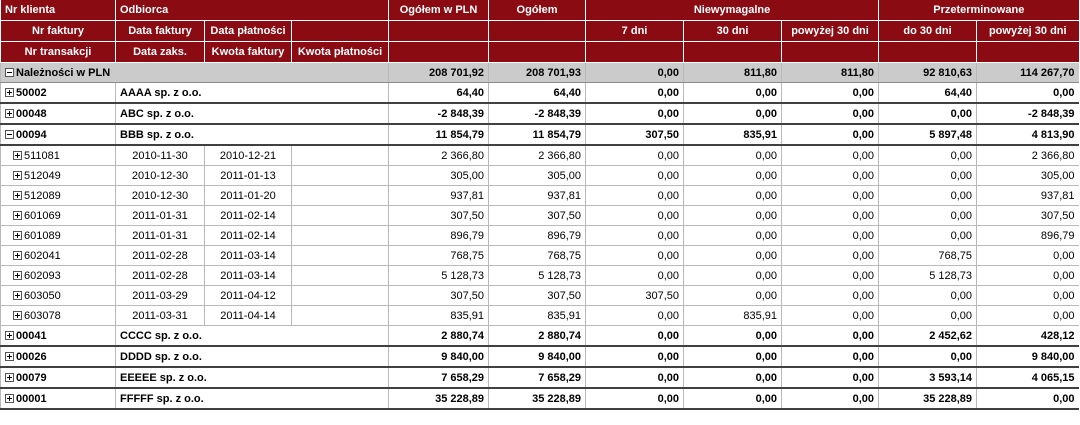 The image size is (1080, 425). What do you see at coordinates (58, 10) in the screenshot?
I see `header-client-no: Nr klienta` at bounding box center [58, 10].